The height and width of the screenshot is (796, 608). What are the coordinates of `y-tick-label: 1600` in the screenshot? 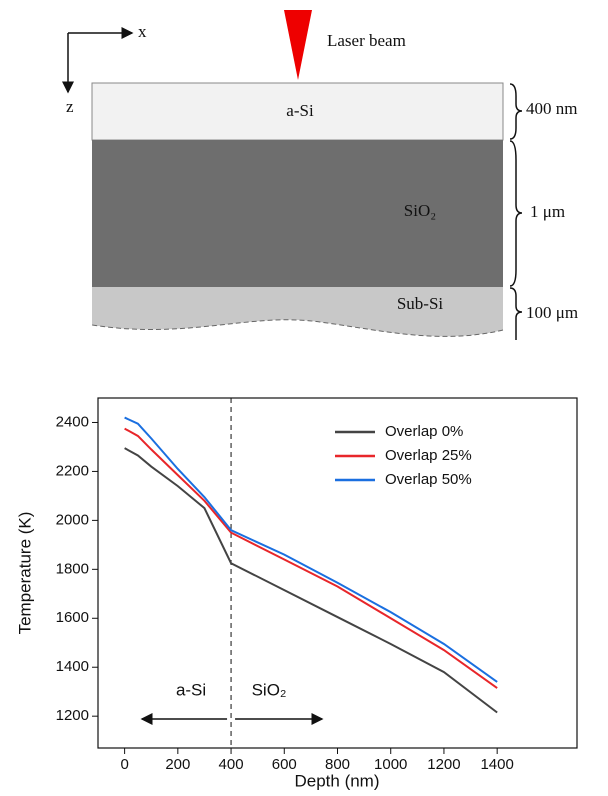 It's located at (72, 617).